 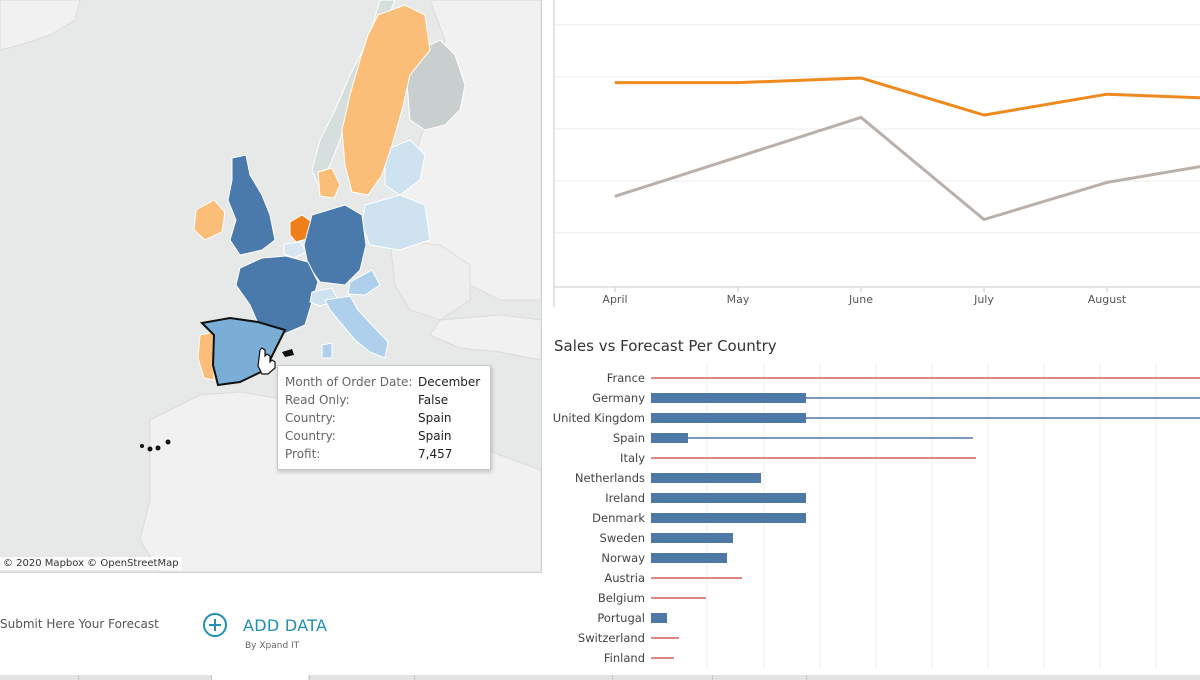 What do you see at coordinates (610, 478) in the screenshot?
I see `bar-category-label: Netherlands` at bounding box center [610, 478].